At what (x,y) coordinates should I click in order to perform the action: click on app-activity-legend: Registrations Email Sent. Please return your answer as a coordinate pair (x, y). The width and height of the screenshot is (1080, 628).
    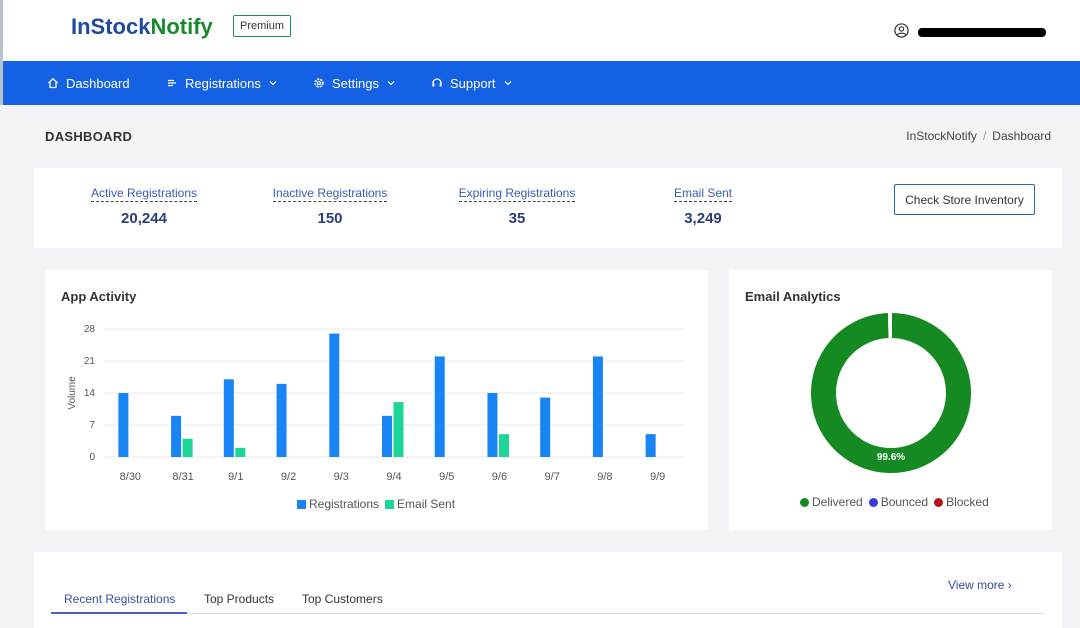
    Looking at the image, I should click on (379, 504).